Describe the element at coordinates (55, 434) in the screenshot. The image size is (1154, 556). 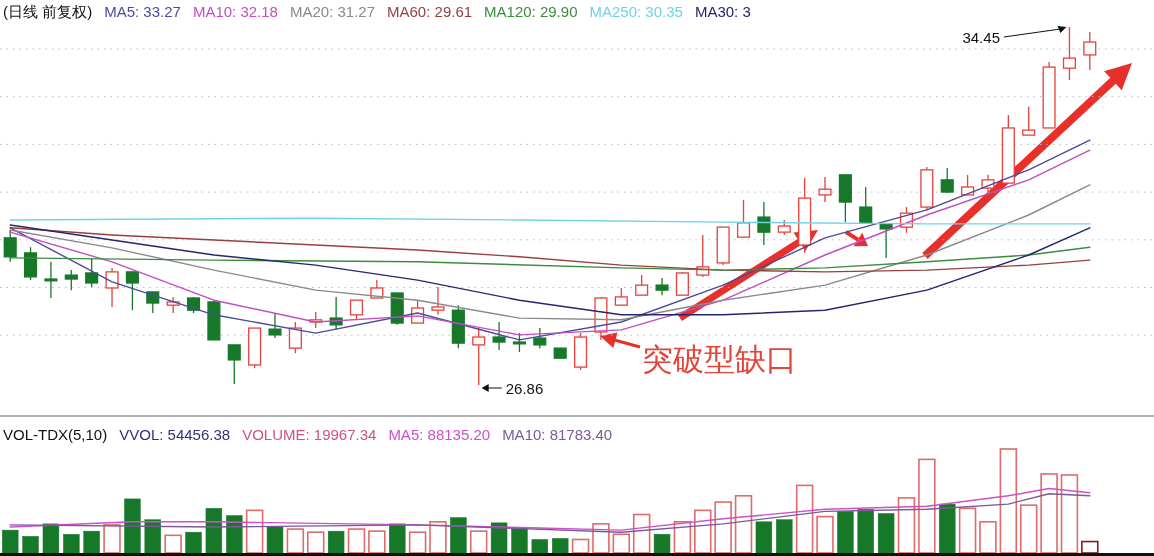
I see `chart-title: VOL-TDX(5,10)` at that location.